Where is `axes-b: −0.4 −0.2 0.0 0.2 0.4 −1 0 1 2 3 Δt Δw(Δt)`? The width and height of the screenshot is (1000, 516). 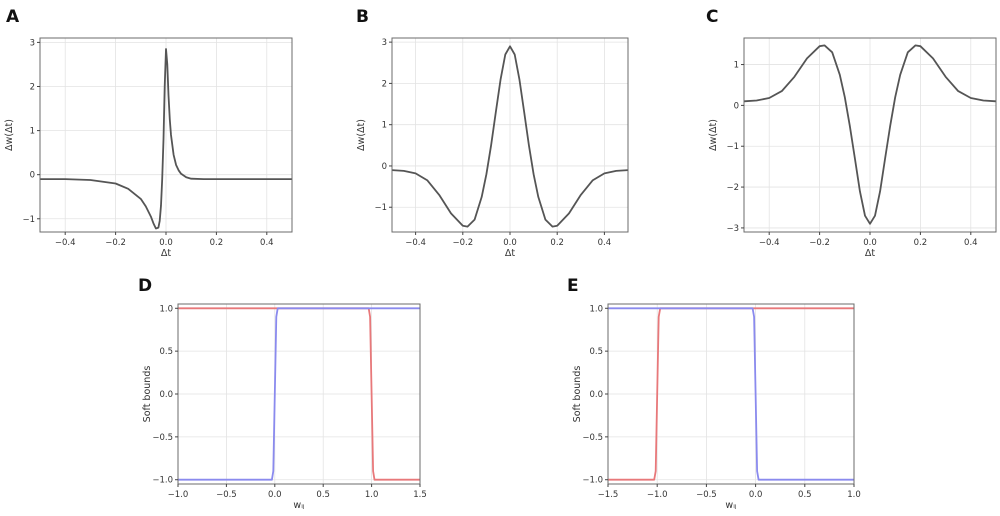 axes-b: −0.4 −0.2 0.0 0.2 0.4 −1 0 1 2 3 Δt Δw(Δt) is located at coordinates (492, 148).